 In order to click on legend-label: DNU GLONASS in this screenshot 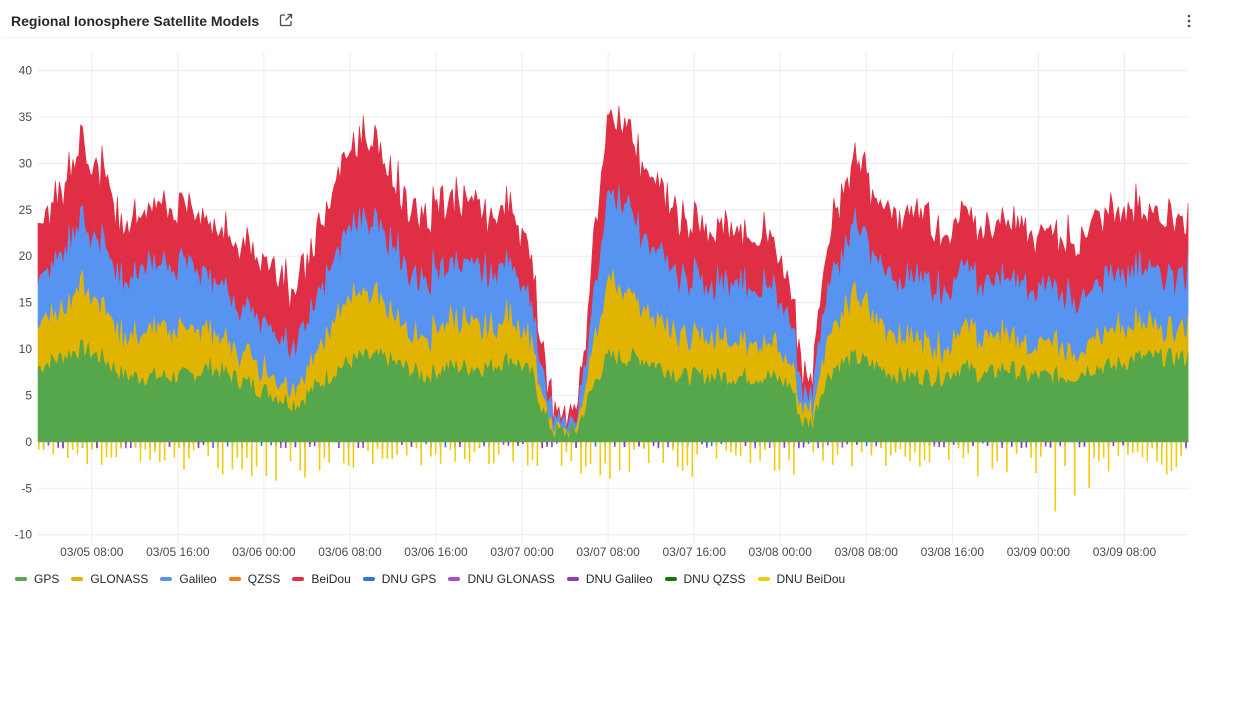, I will do `click(510, 579)`.